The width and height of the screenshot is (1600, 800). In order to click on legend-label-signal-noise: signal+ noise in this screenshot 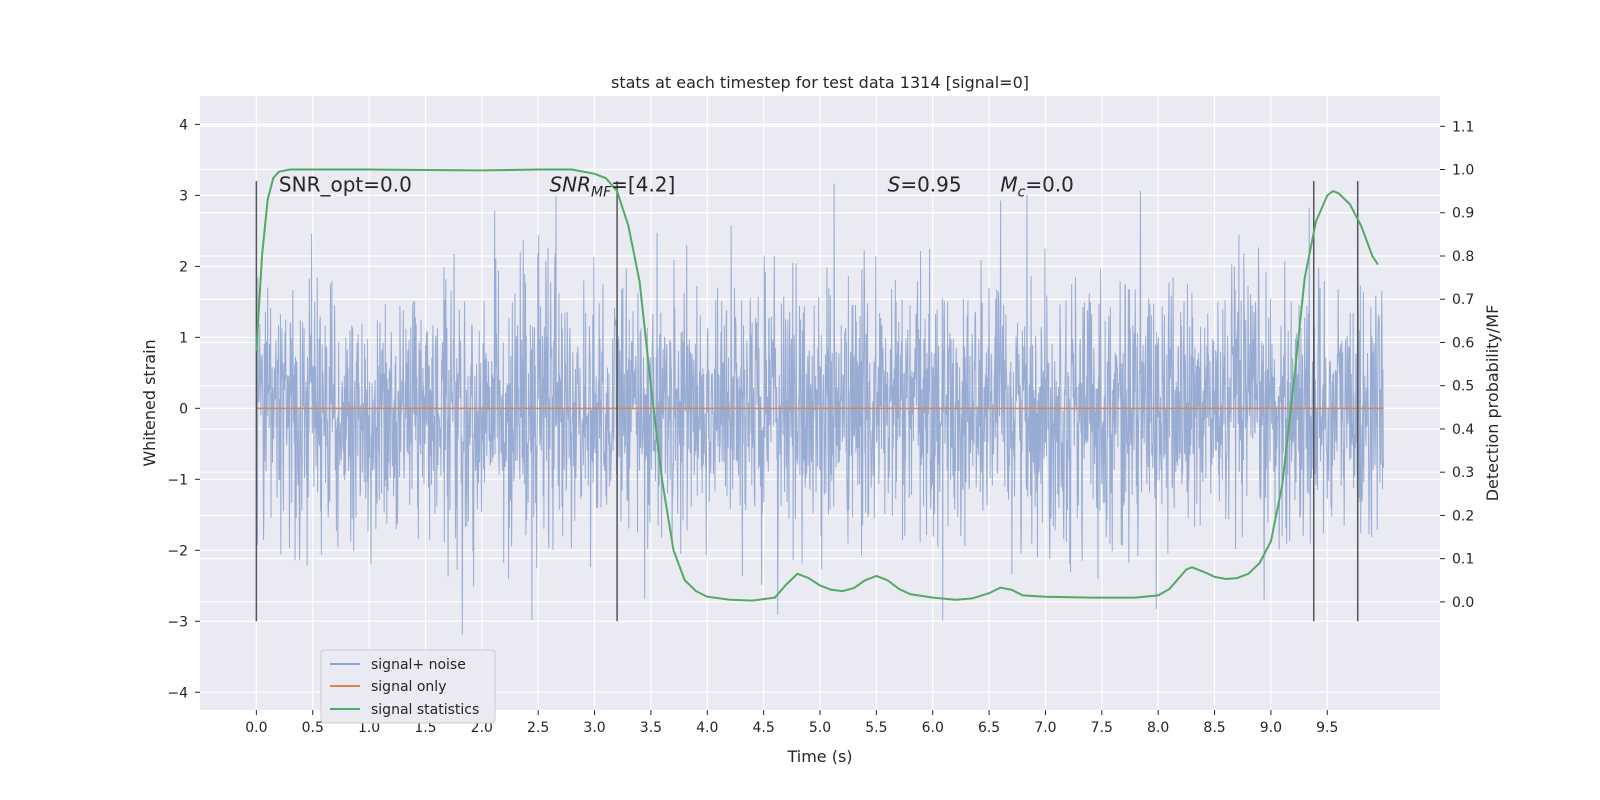, I will do `click(418, 665)`.